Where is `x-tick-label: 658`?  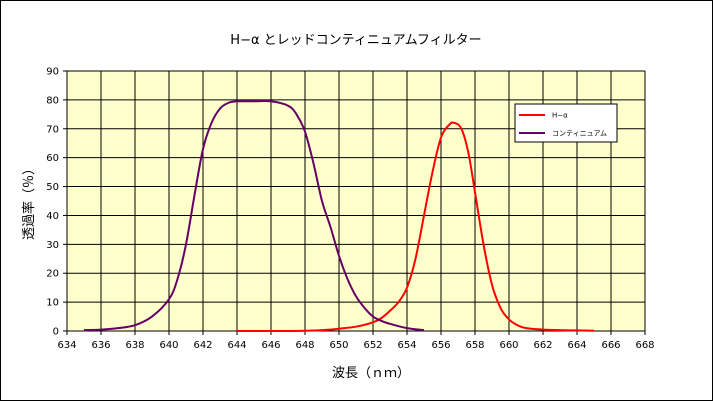
x-tick-label: 658 is located at coordinates (474, 345).